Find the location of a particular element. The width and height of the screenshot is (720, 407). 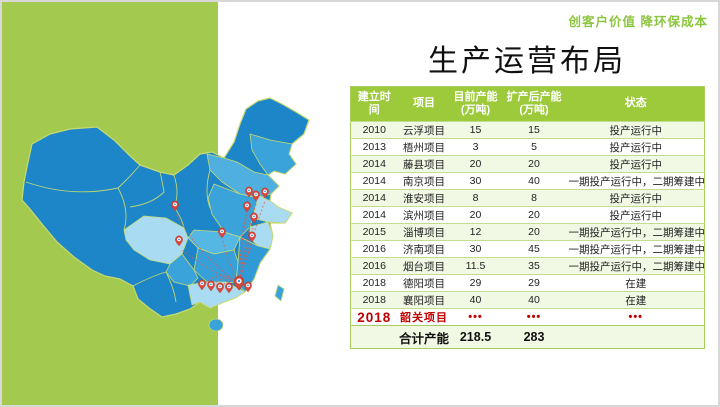

table-row: 2018 德阳项目 29 29 在建 is located at coordinates (527, 283).